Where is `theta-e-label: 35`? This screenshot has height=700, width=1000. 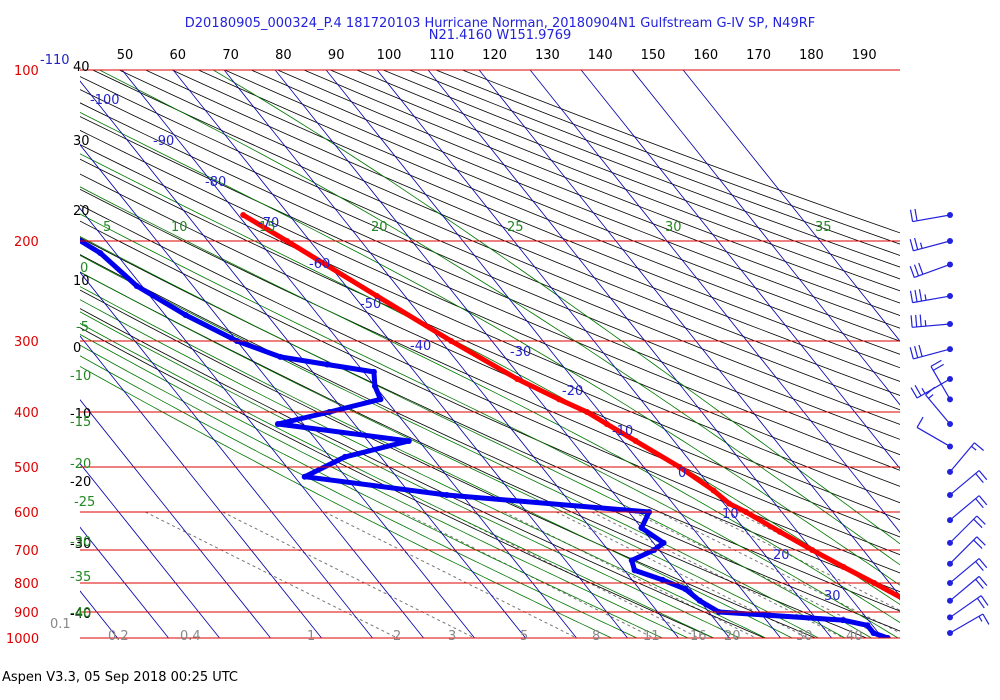
theta-e-label: 35 is located at coordinates (823, 227).